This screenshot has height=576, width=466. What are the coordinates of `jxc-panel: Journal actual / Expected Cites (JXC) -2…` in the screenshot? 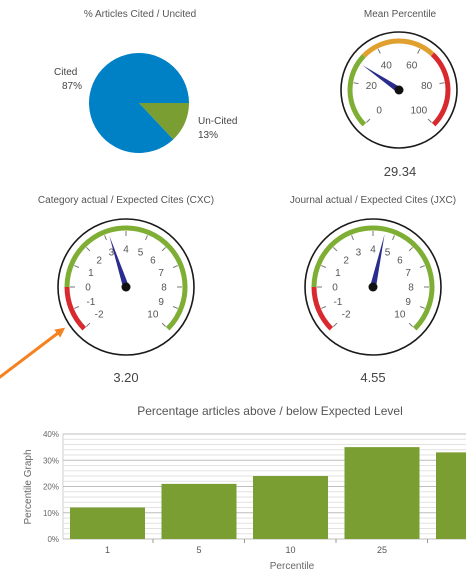 It's located at (373, 290).